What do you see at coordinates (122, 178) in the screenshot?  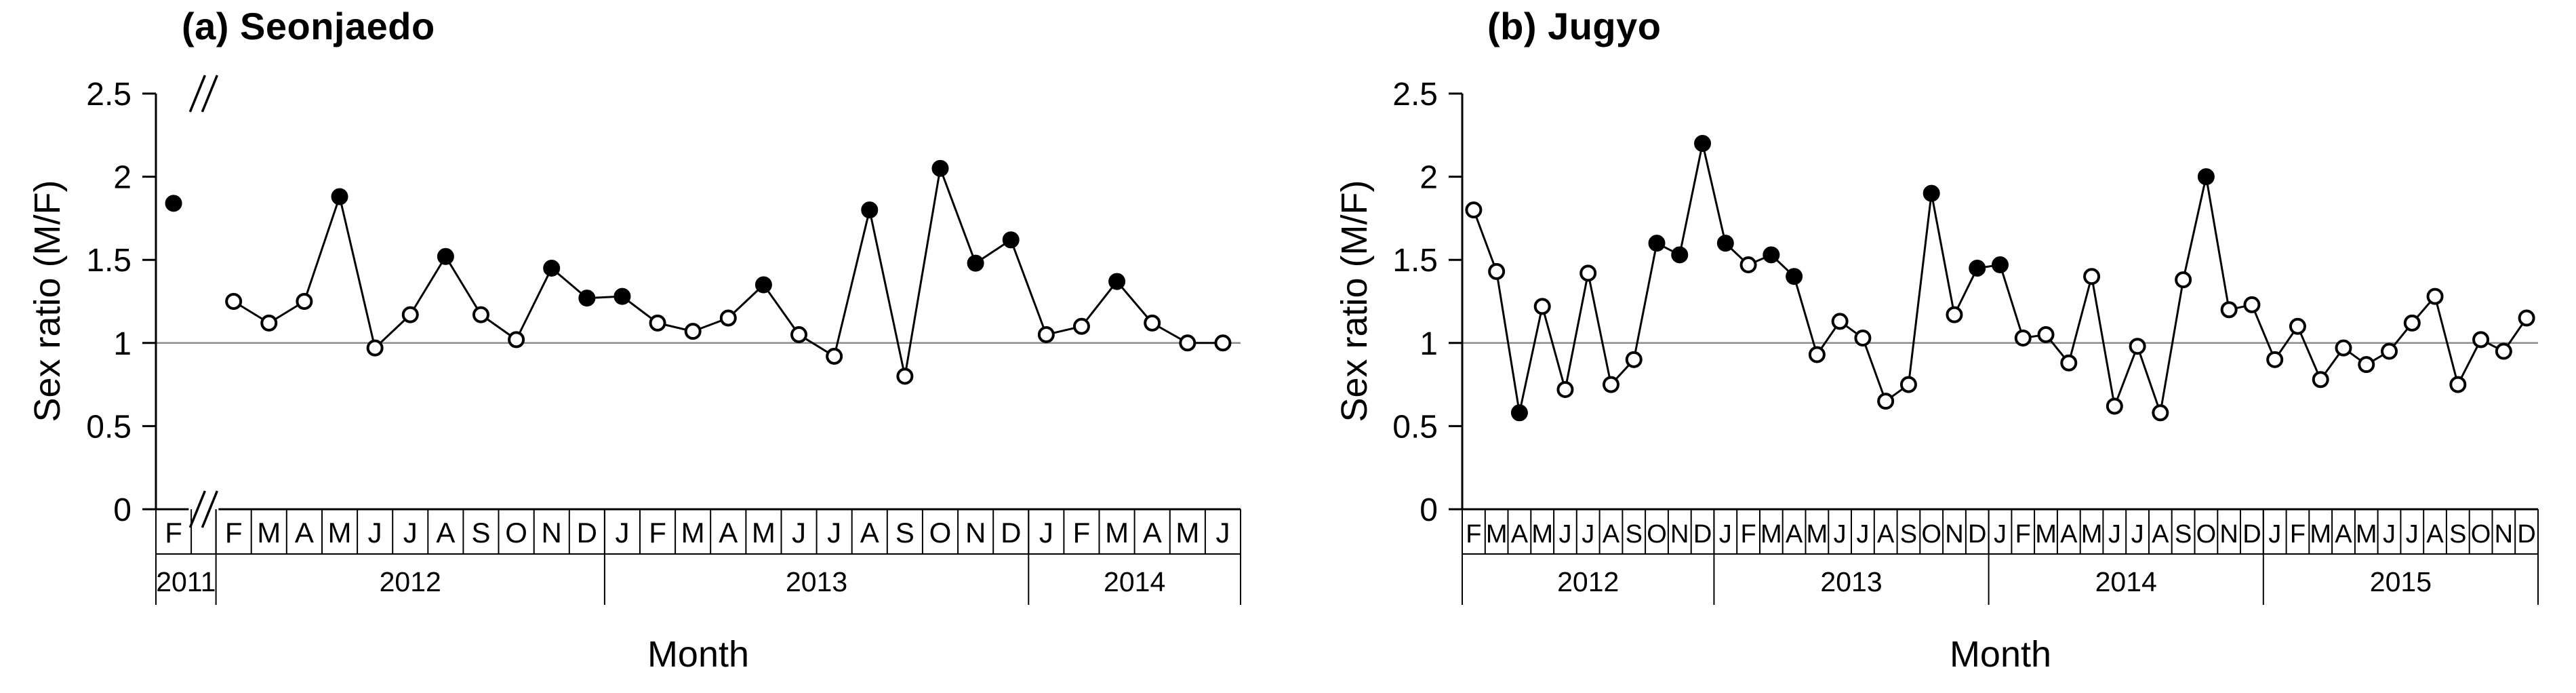 I see `y-tick-label: 2` at bounding box center [122, 178].